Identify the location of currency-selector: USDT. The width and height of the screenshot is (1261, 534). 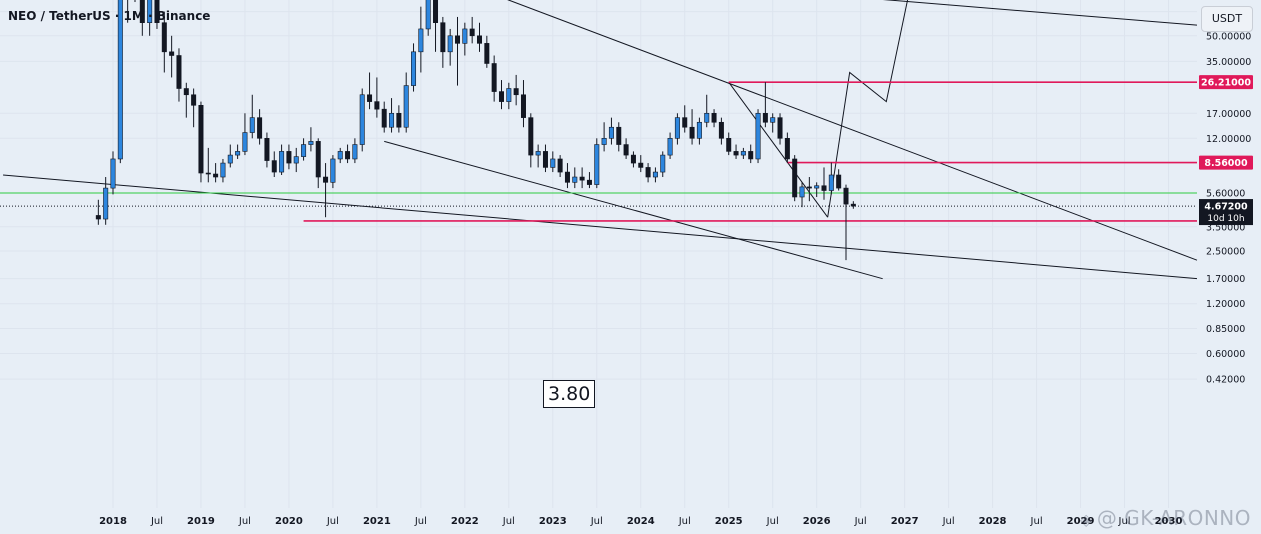
(1227, 19).